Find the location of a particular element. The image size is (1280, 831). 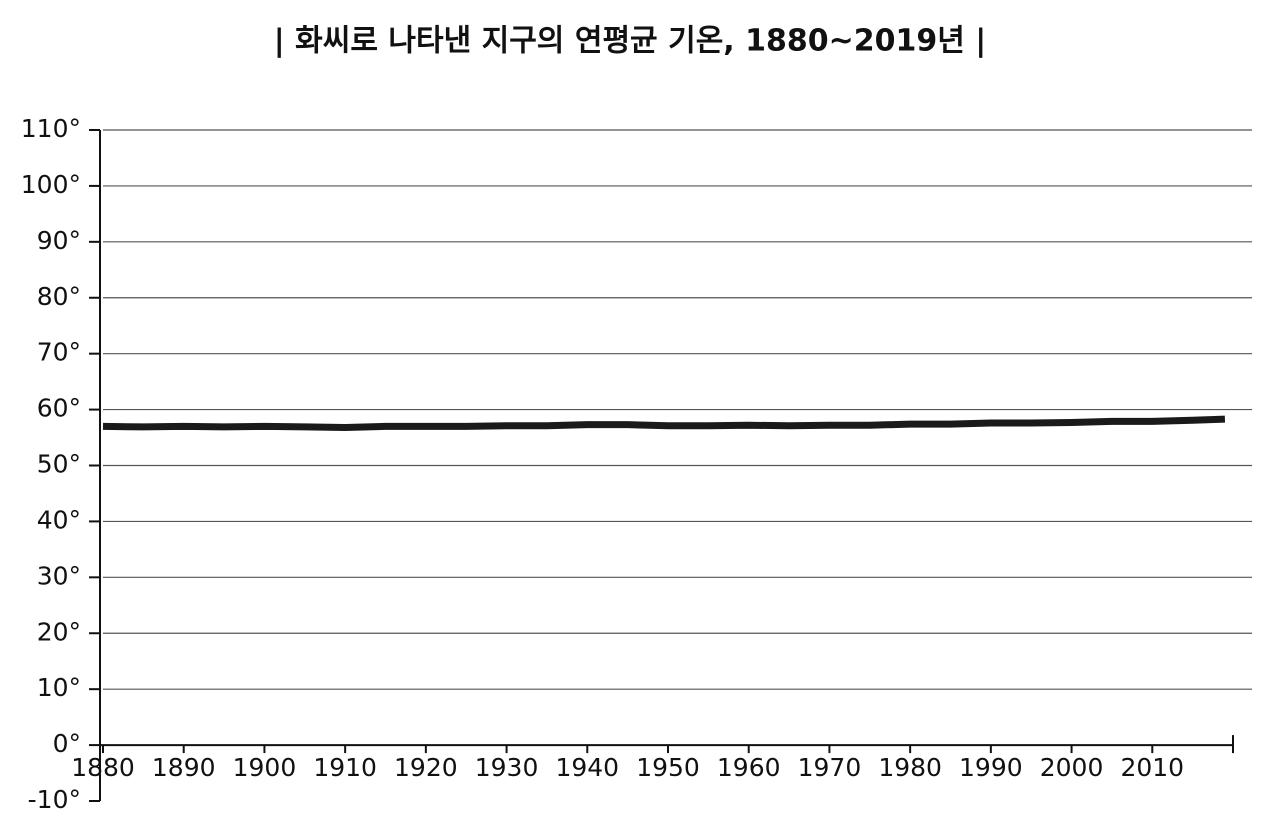

y-tick-label: 70° is located at coordinates (59, 352).